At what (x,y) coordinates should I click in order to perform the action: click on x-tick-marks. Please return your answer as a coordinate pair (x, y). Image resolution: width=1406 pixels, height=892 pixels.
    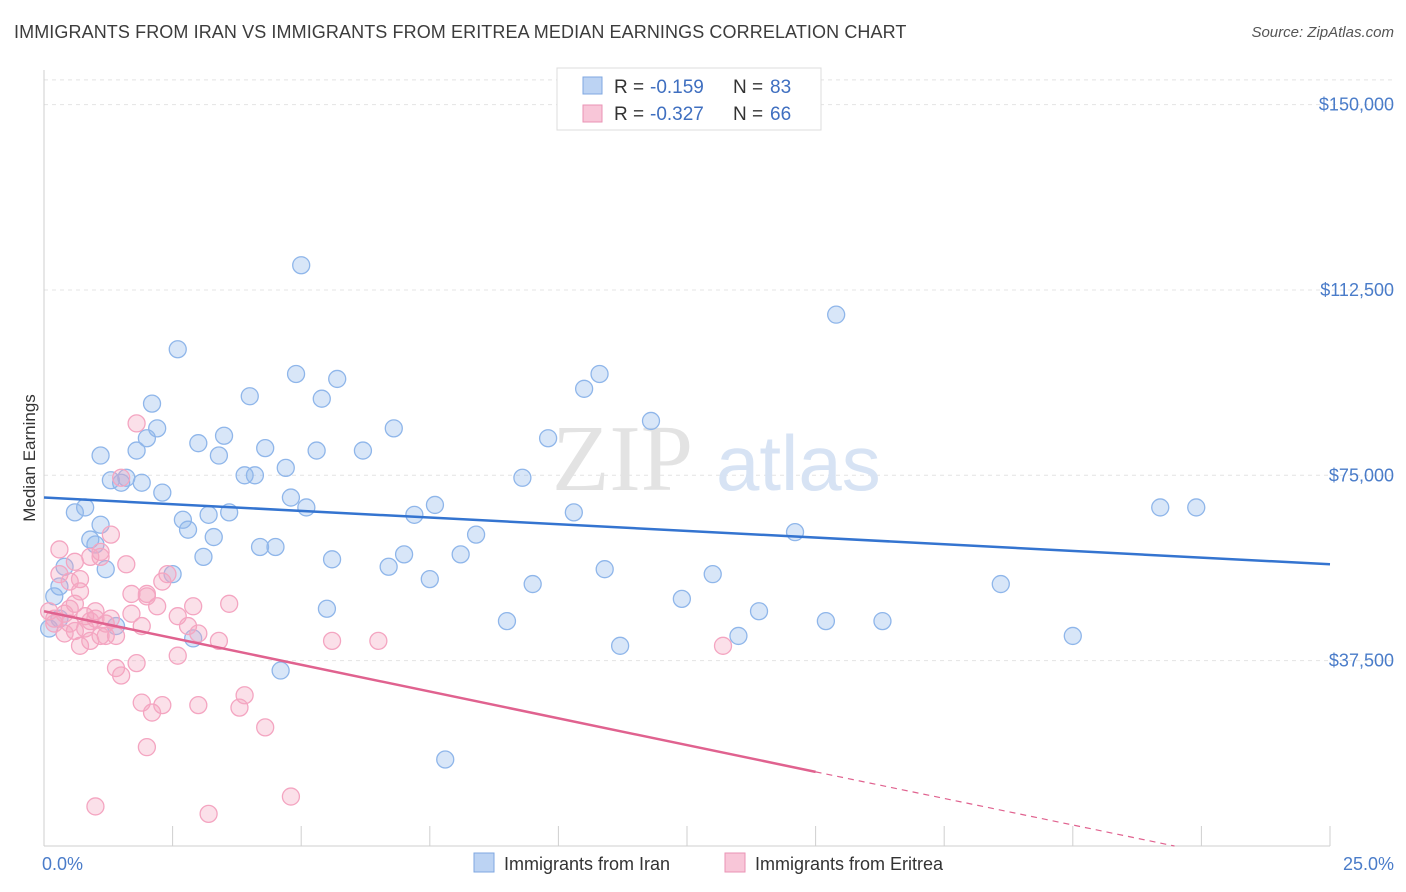
    Looking at the image, I should click on (687, 836).